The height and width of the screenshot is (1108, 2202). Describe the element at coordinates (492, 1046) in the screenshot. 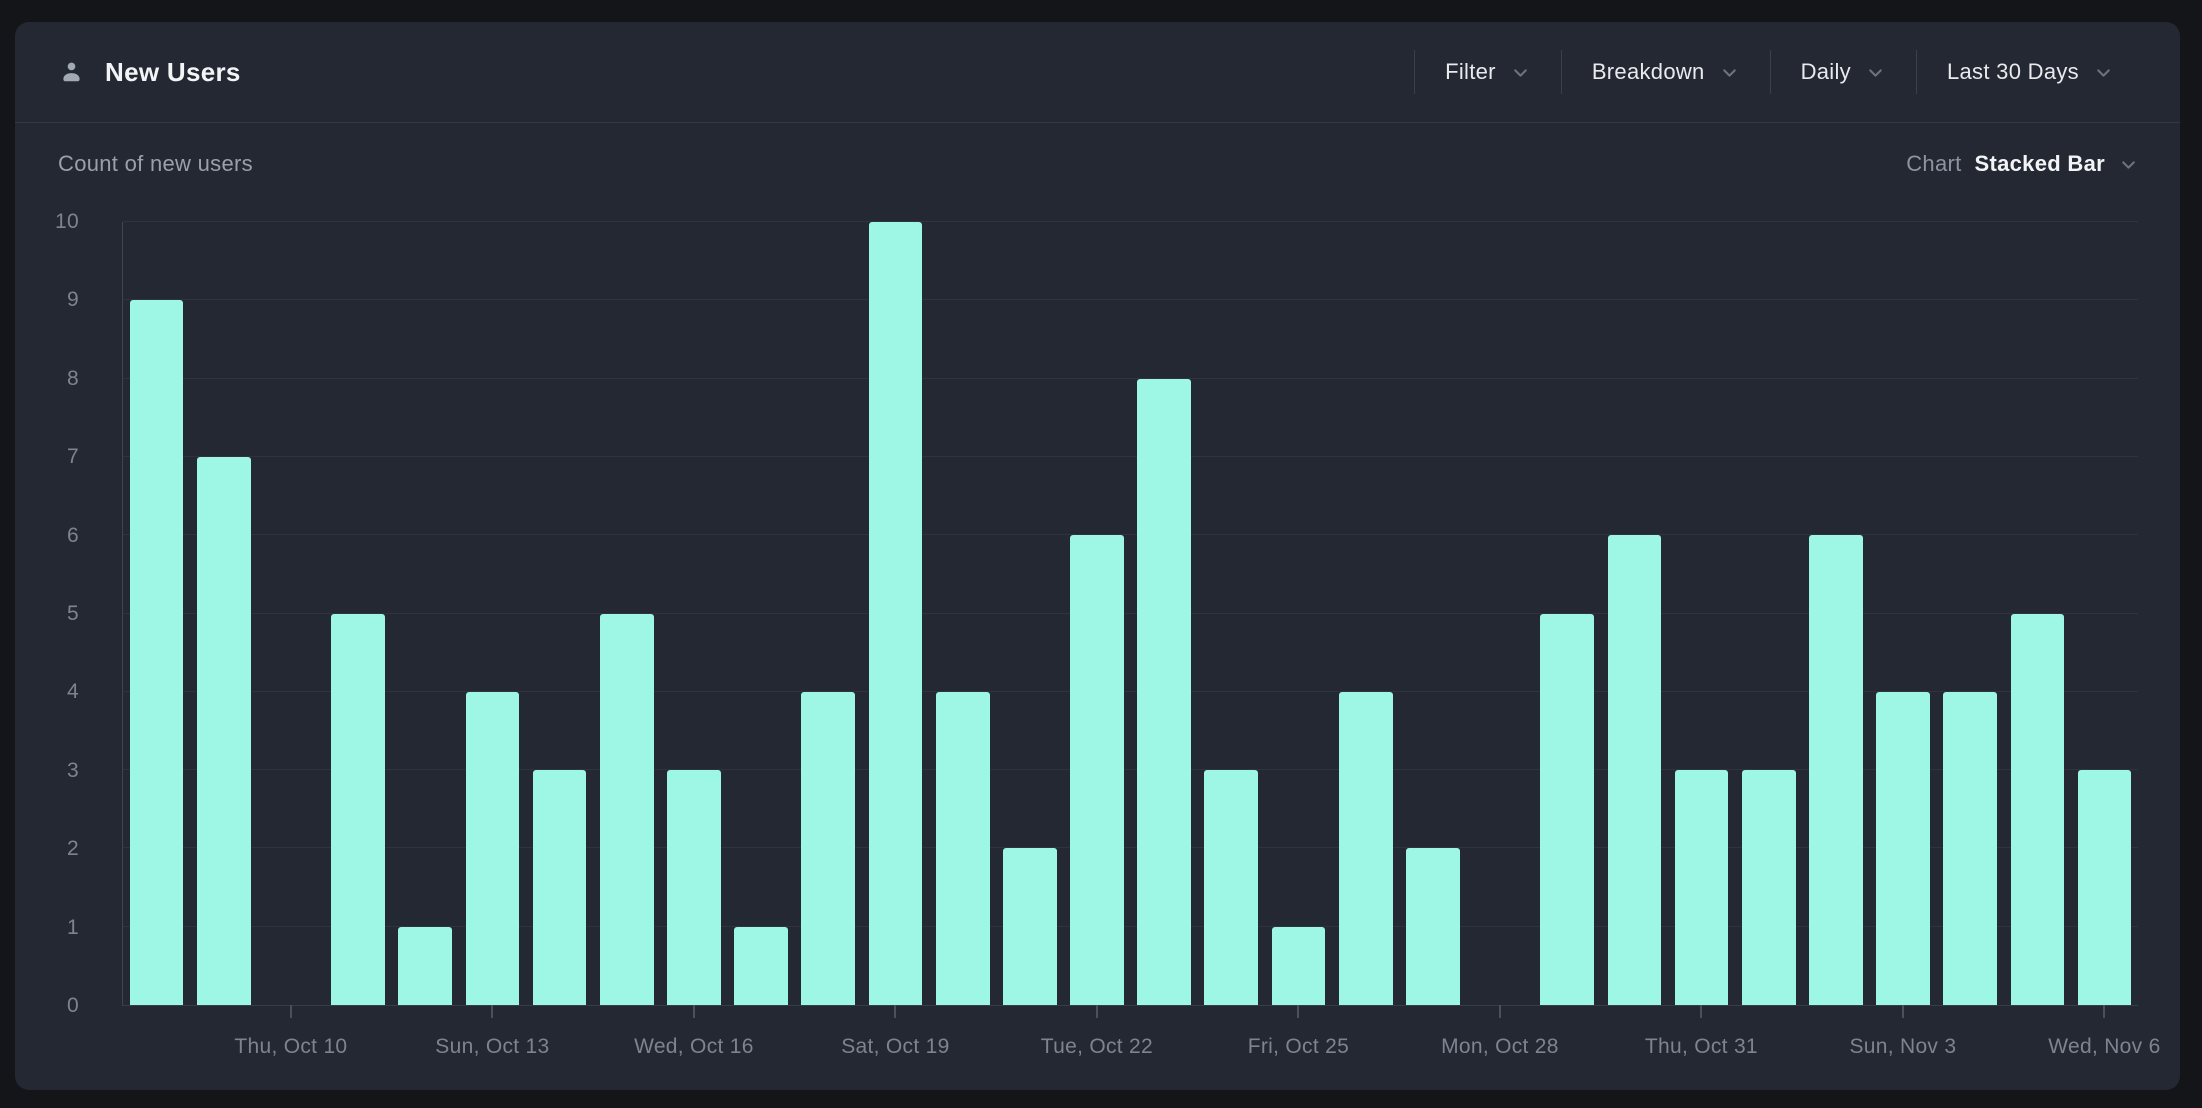

I see `x-axis-label: Sun, Oct 13` at that location.